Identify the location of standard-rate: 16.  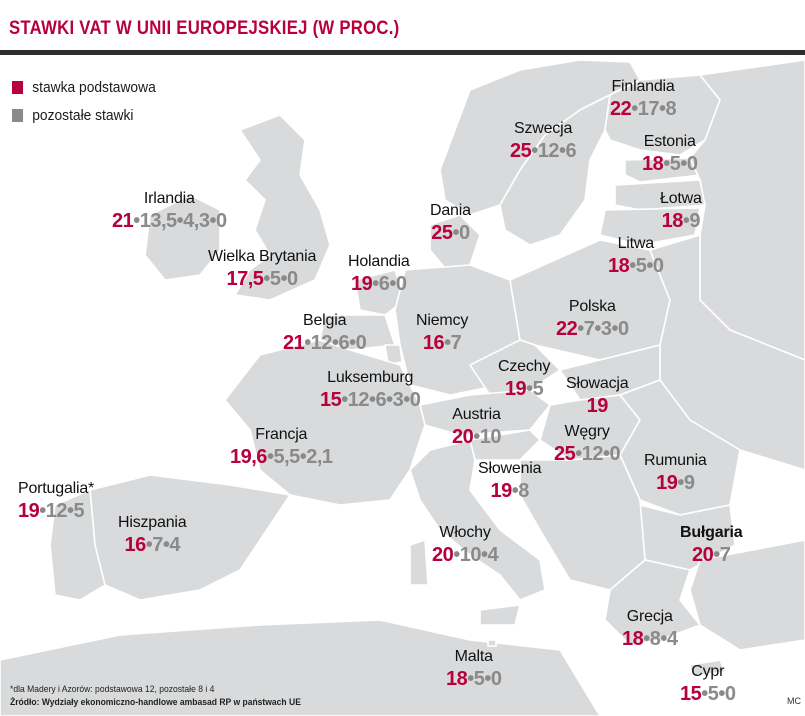
(433, 342).